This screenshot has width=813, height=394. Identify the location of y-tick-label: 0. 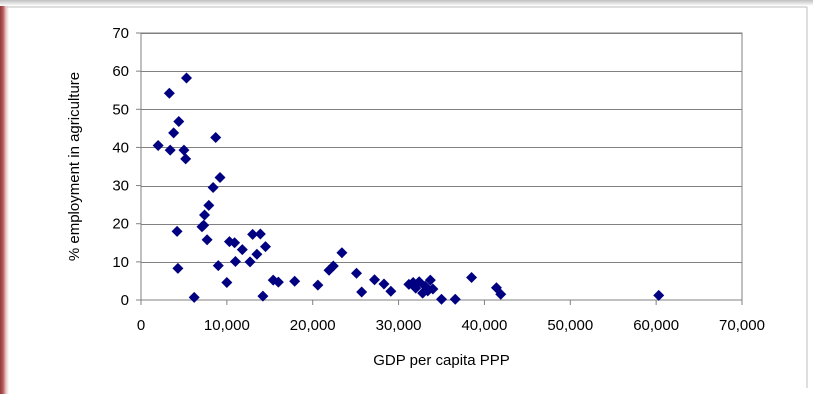
(125, 300).